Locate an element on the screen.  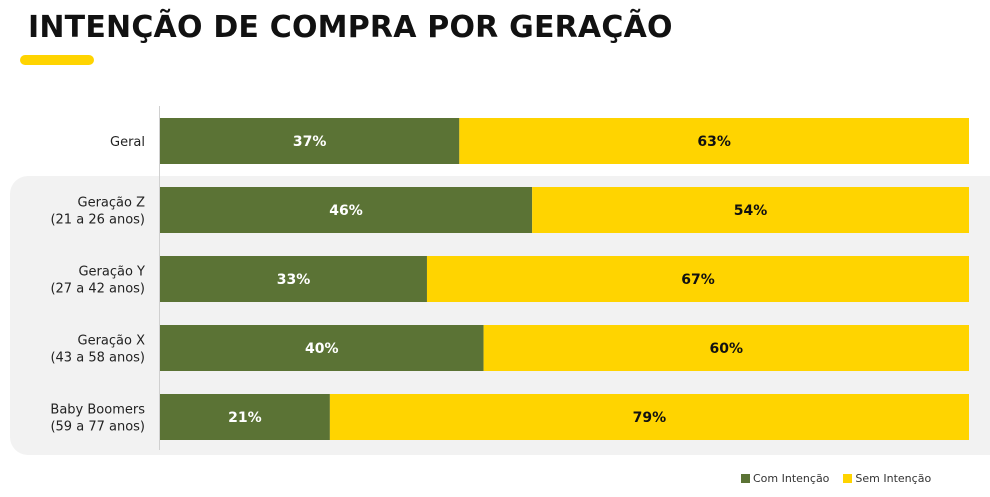
data-label-com-3: 40% is located at coordinates (322, 349).